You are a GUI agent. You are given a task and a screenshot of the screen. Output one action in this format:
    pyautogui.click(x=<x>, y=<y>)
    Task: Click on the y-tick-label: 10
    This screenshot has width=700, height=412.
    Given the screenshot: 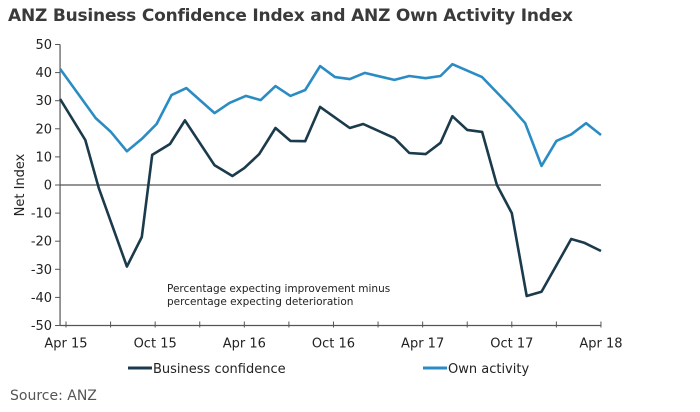 What is the action you would take?
    pyautogui.click(x=44, y=157)
    